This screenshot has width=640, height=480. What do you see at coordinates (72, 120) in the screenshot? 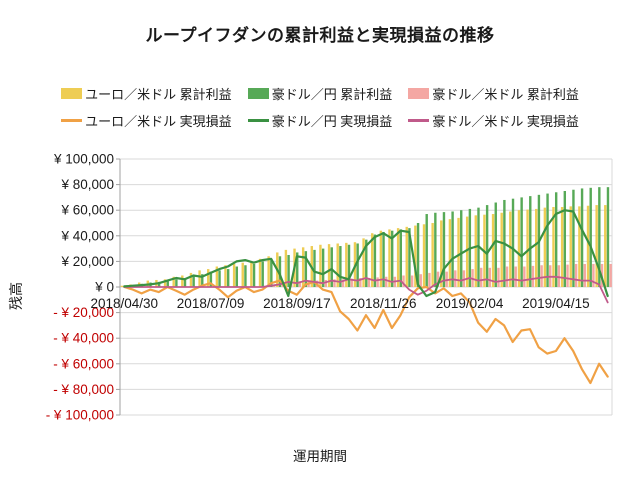
I see `legend-line-swatch-icon` at bounding box center [72, 120].